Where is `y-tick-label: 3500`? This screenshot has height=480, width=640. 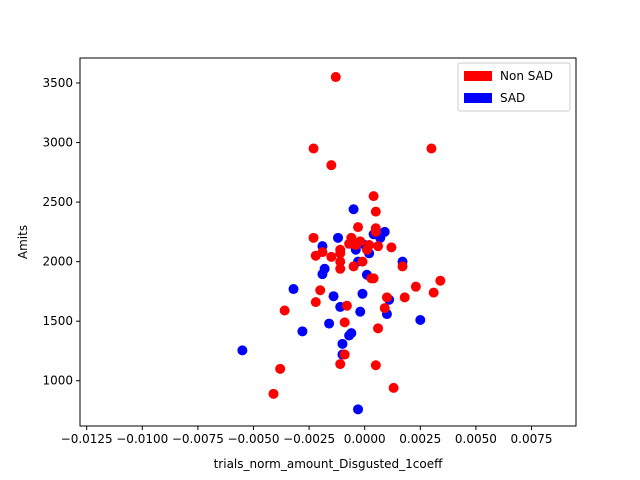
y-tick-label: 3500 is located at coordinates (57, 83).